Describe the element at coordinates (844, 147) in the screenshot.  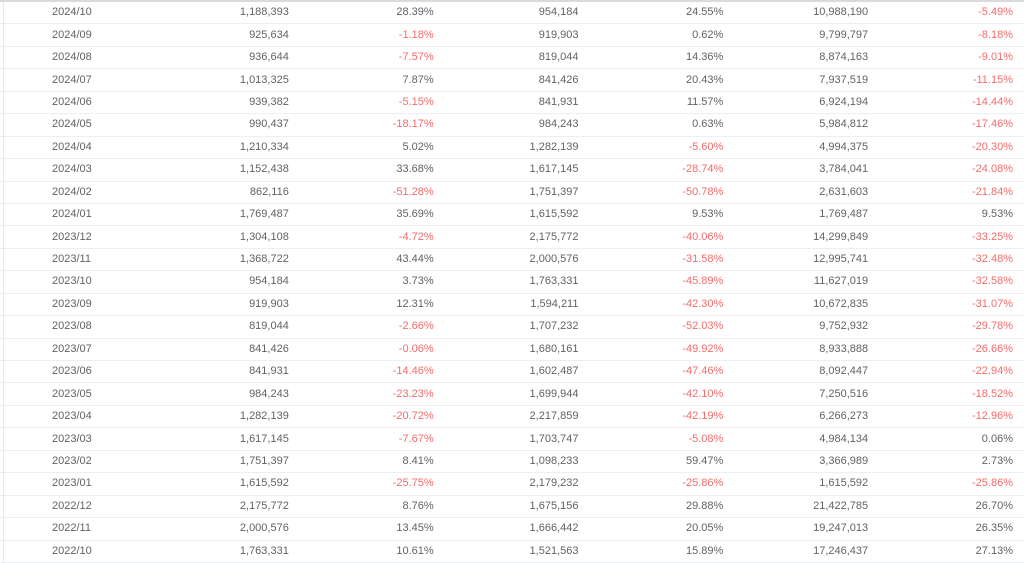
I see `value-cell: 4,994,375` at that location.